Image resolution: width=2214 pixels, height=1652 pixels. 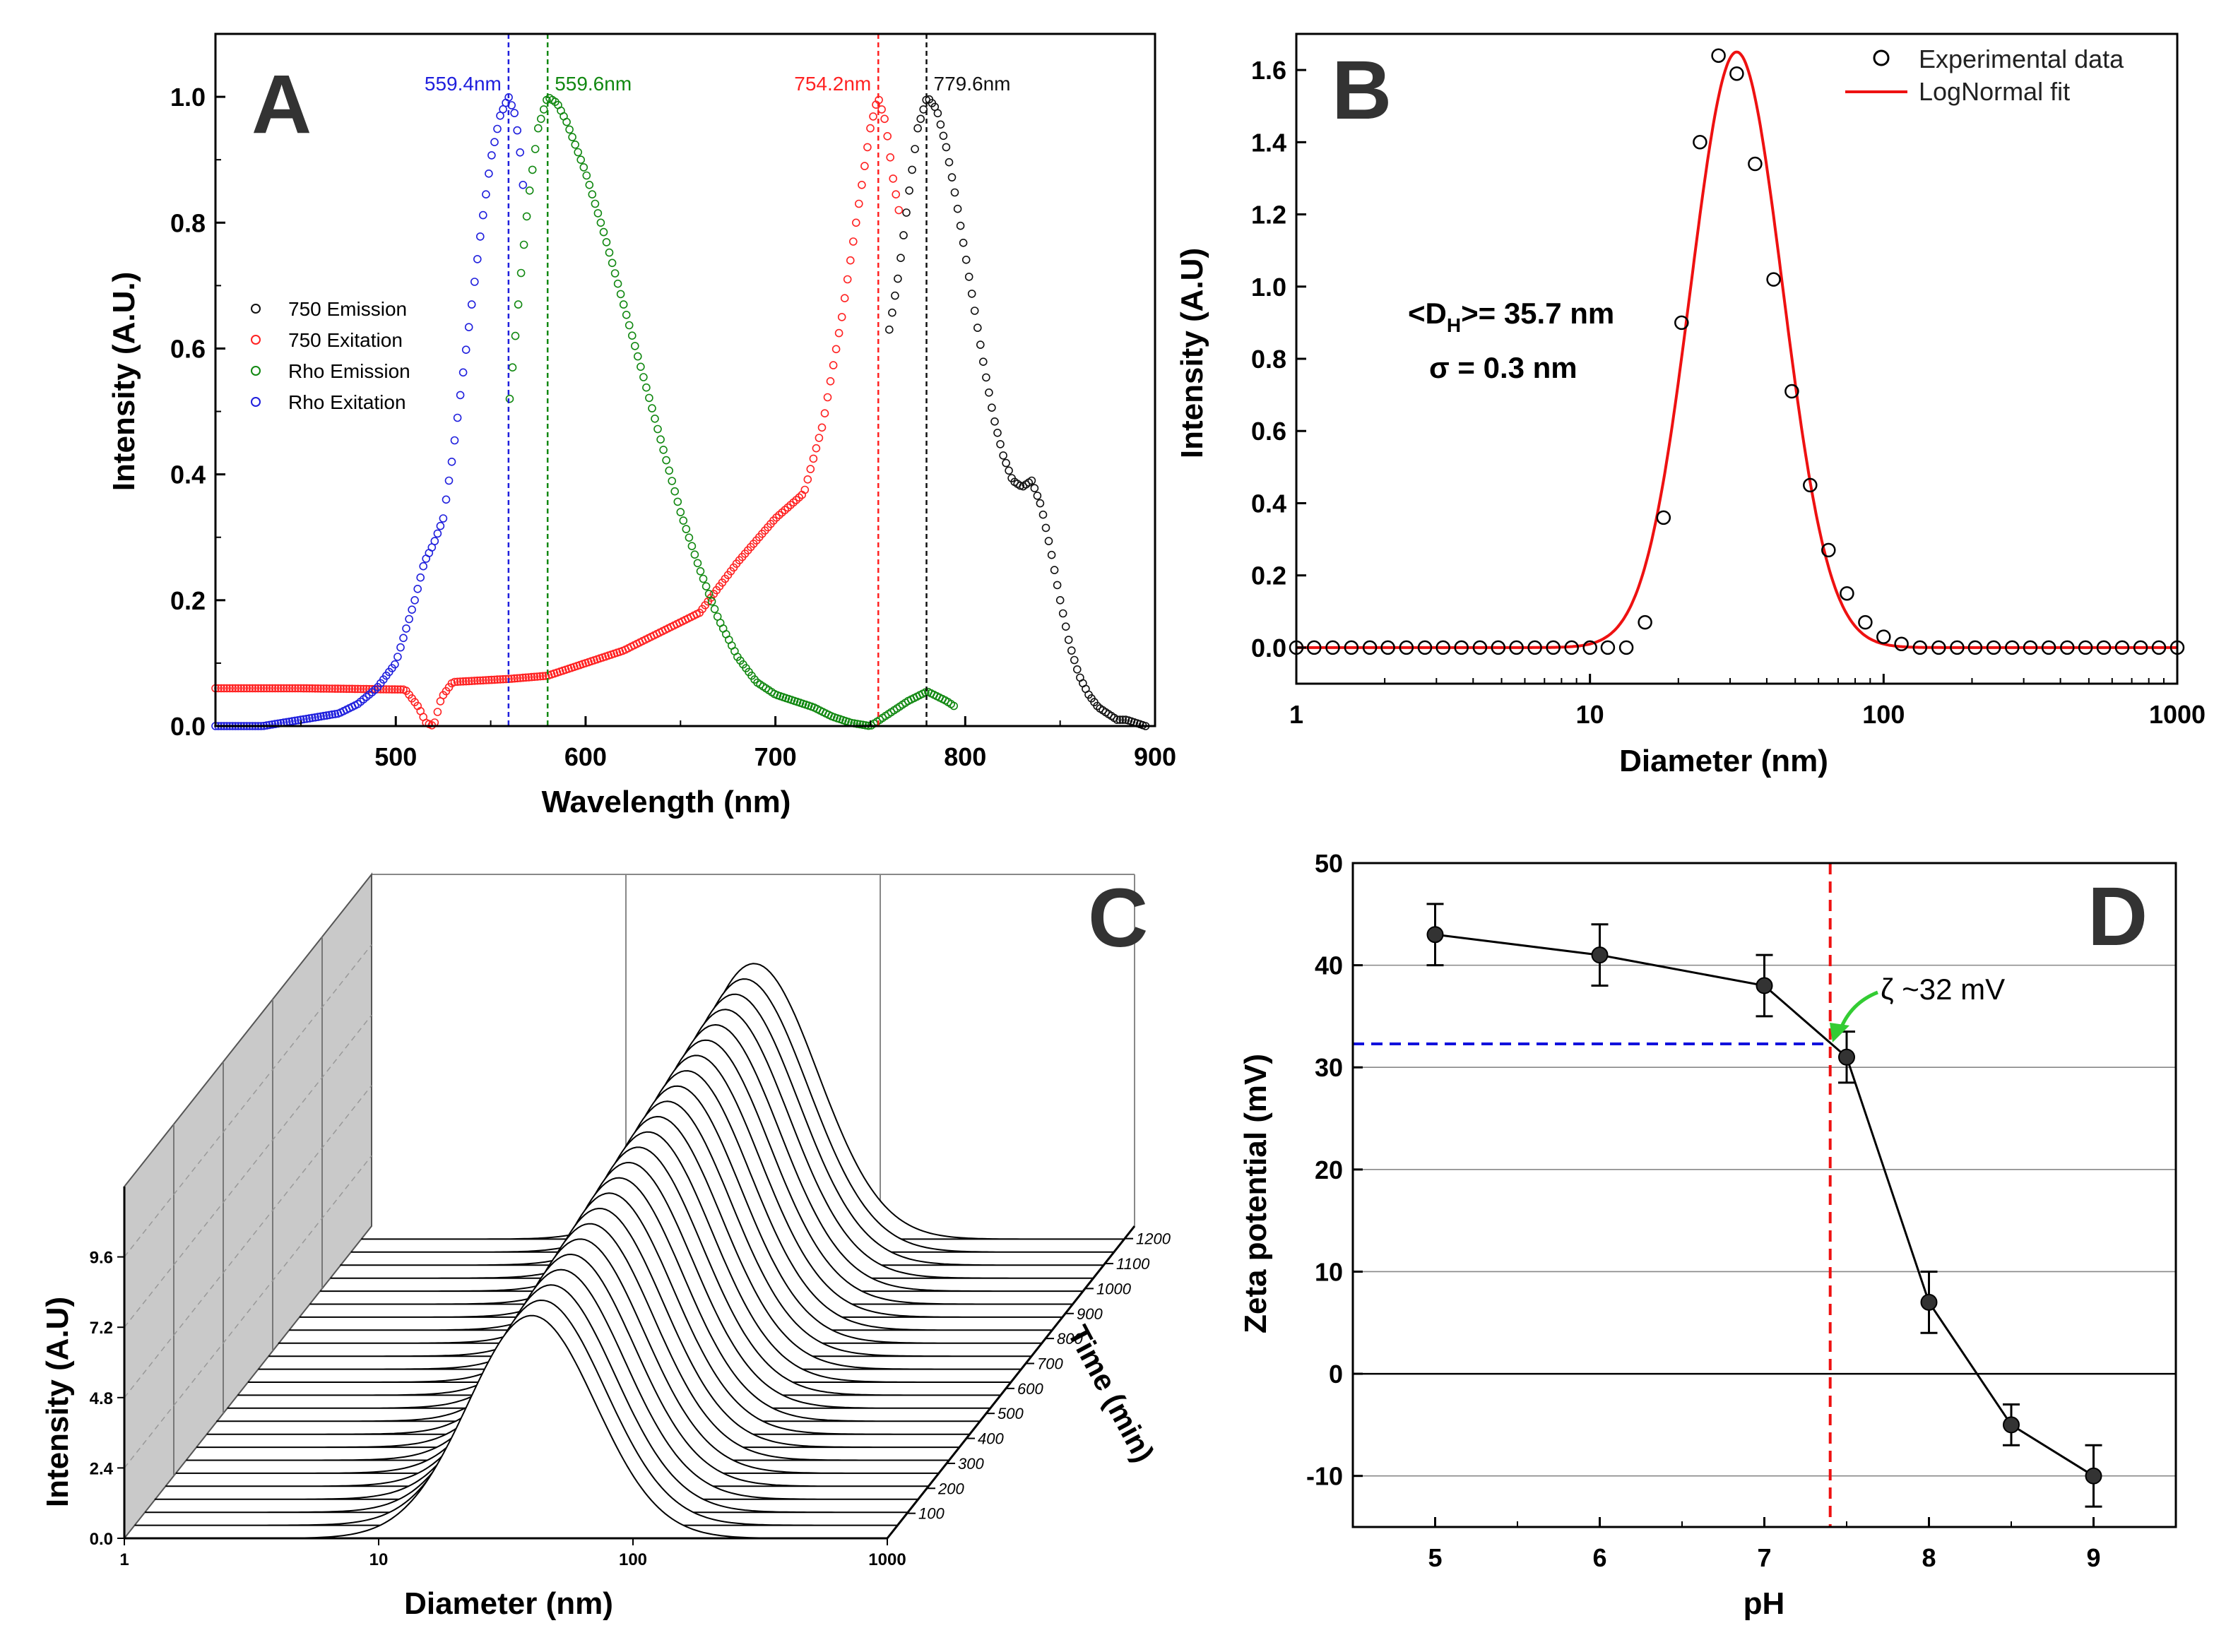 I want to click on z-tick-label: 600, so click(x=1030, y=1389).